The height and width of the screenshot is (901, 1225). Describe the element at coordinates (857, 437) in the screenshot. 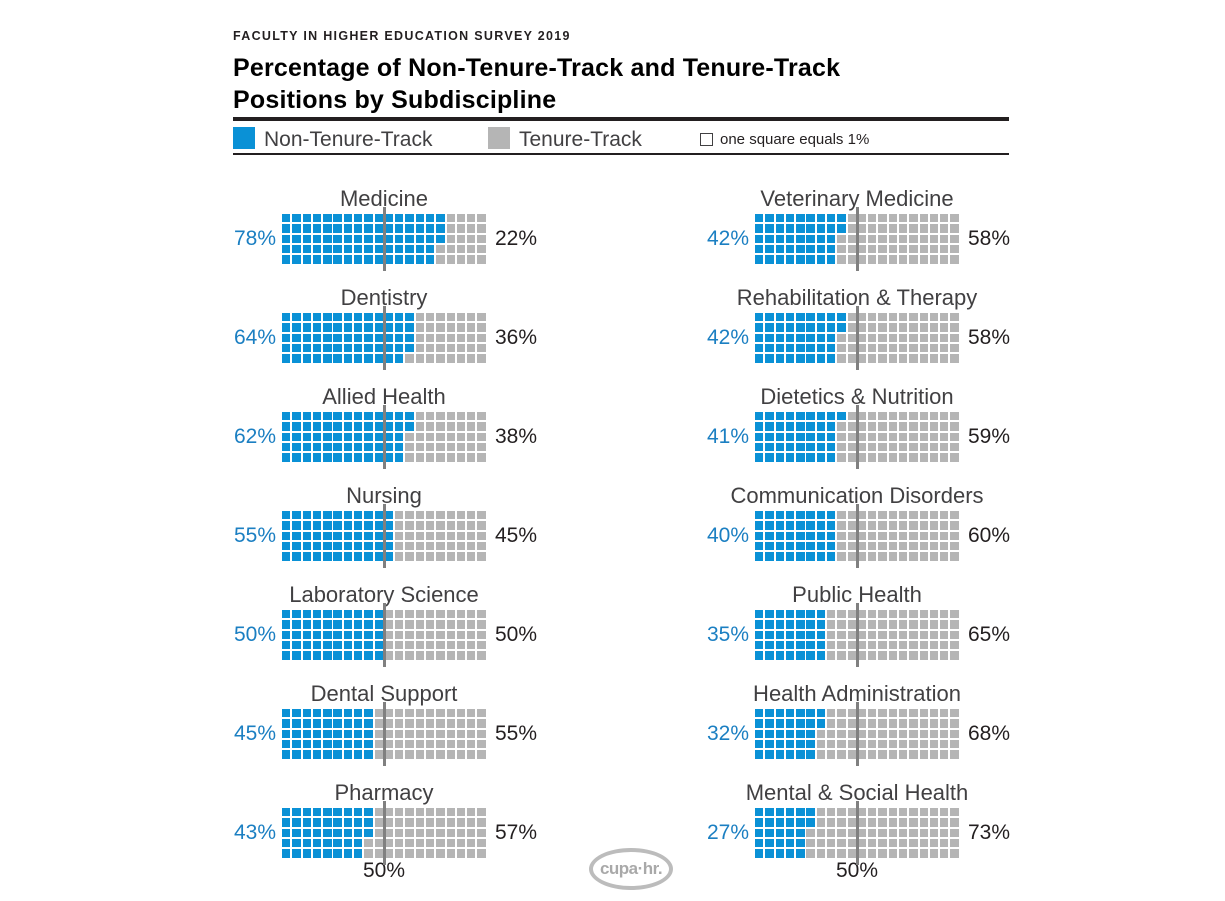

I see `waffle-grid-wrap` at that location.